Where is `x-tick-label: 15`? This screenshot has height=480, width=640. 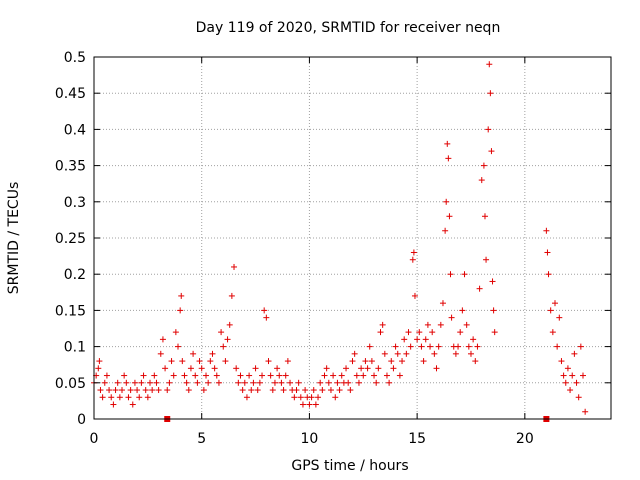
x-tick-label: 15 is located at coordinates (417, 439).